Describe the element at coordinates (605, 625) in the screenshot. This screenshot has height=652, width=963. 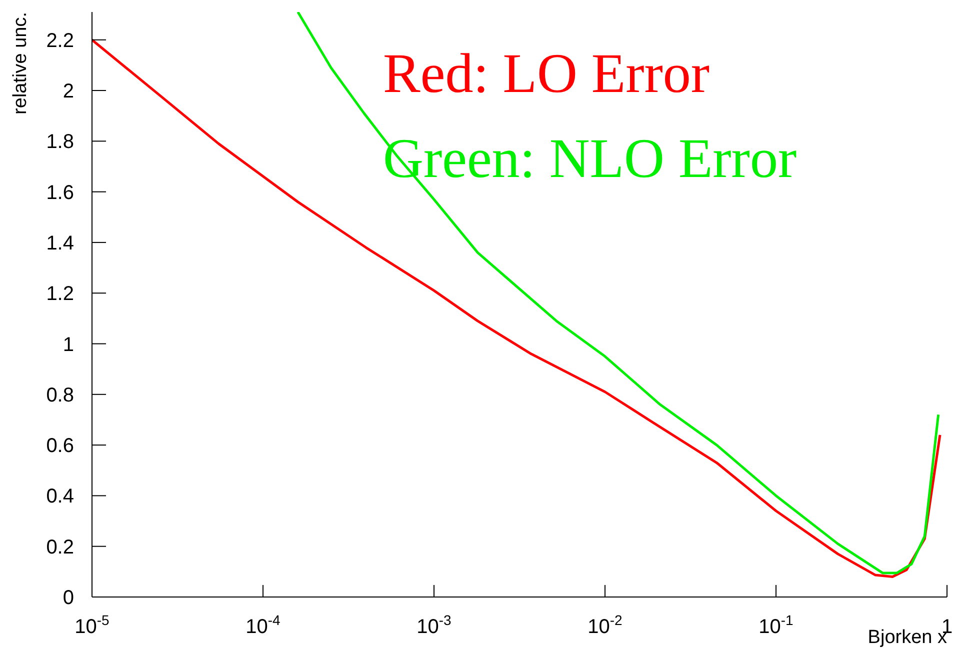
I see `x-tick-label: 10$^{-2}$` at that location.